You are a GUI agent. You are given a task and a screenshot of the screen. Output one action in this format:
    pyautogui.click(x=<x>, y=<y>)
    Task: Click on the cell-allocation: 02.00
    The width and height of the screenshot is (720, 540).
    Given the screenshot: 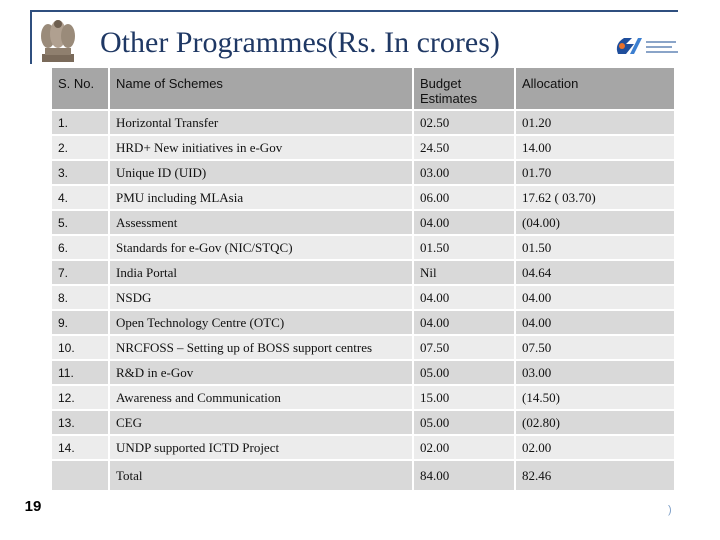 What is the action you would take?
    pyautogui.click(x=595, y=447)
    